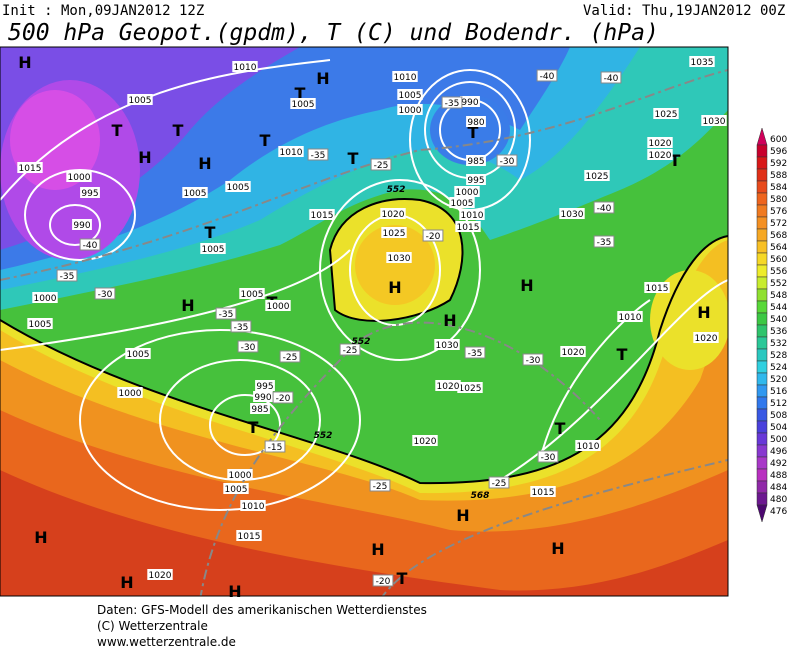  What do you see at coordinates (778, 392) in the screenshot?
I see `legend-label: 516` at bounding box center [778, 392].